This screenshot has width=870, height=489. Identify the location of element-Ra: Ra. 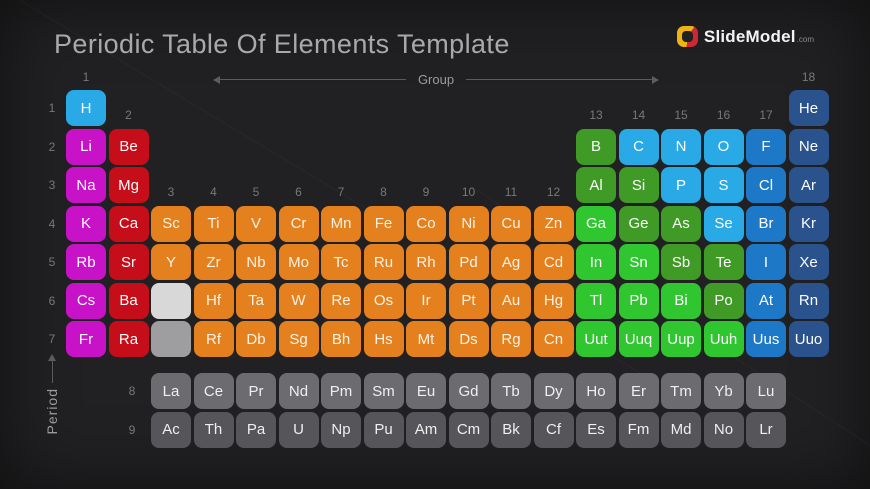
(128, 339).